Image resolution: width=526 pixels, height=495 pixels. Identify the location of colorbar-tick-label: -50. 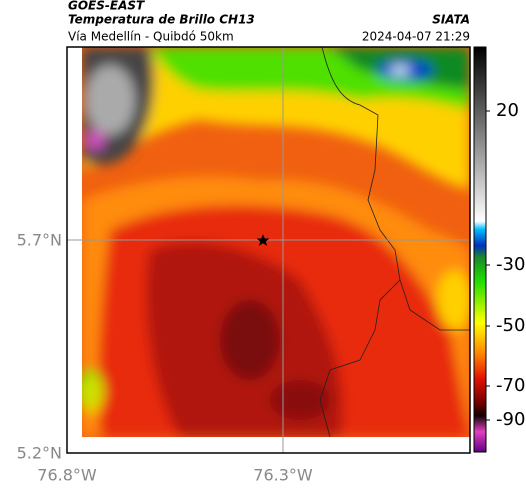
(510, 325).